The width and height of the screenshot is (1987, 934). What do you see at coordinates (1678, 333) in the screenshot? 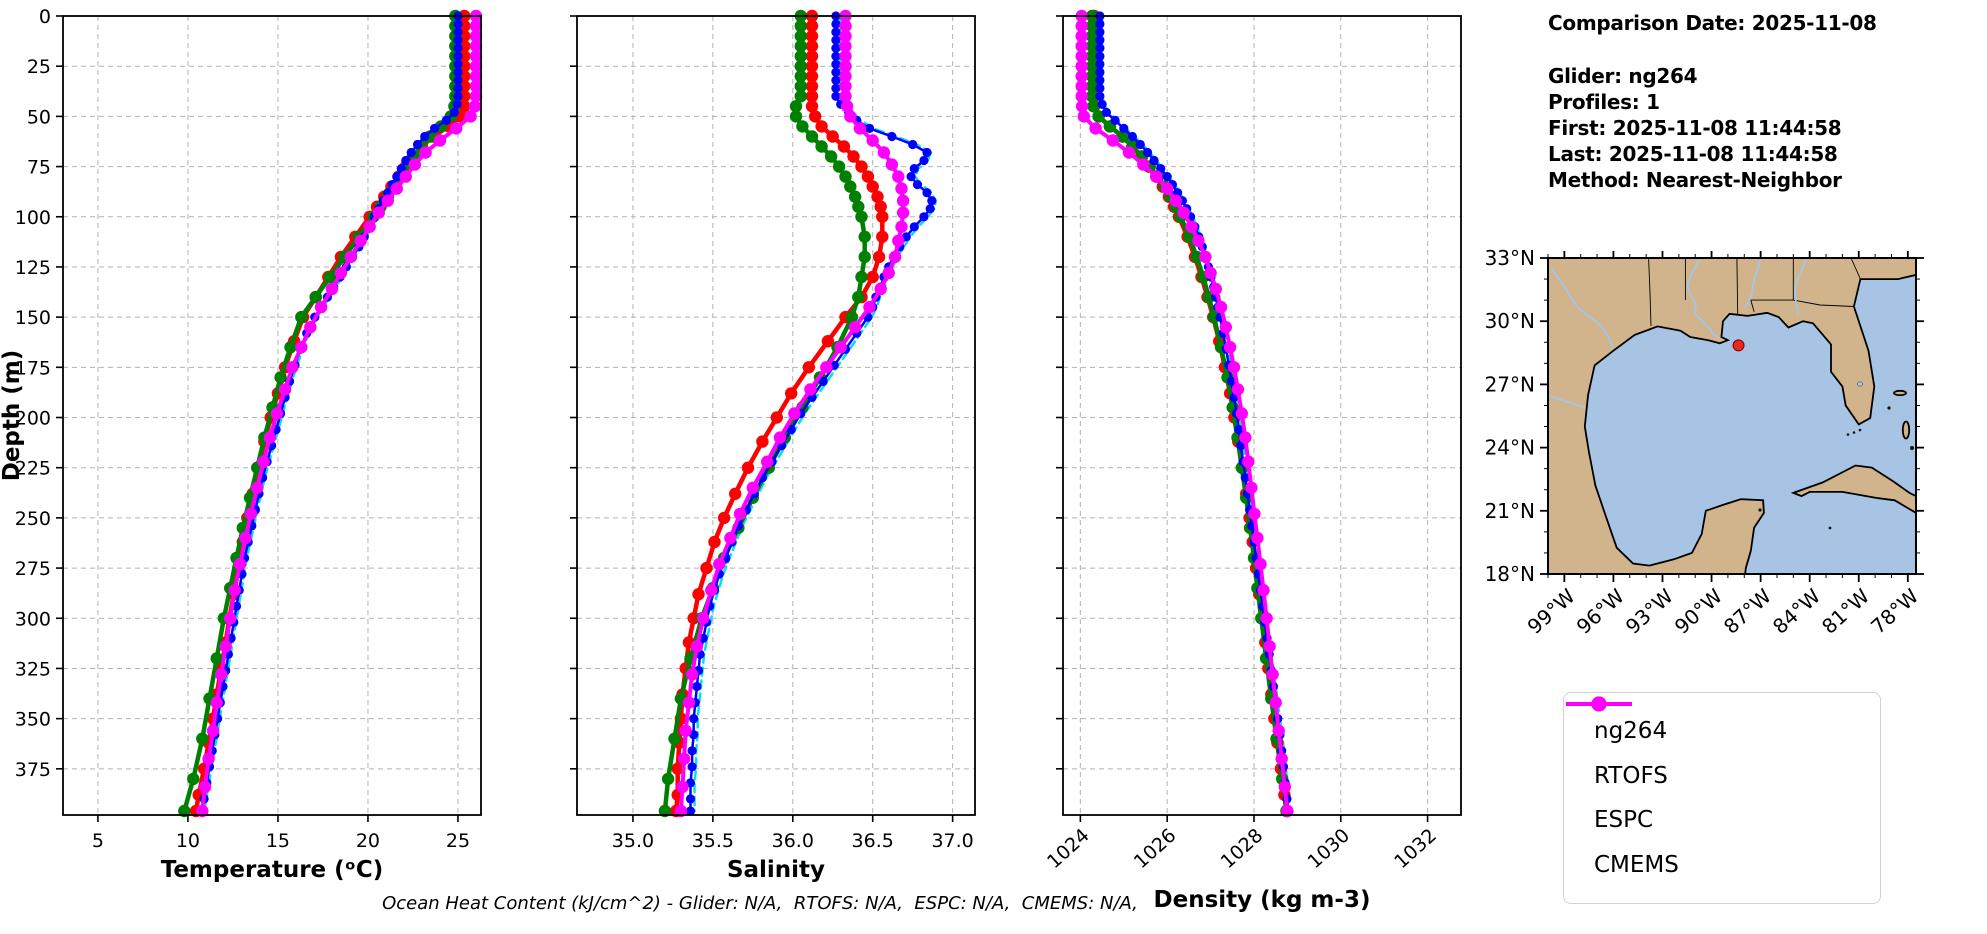
I see `map-rivers` at bounding box center [1678, 333].